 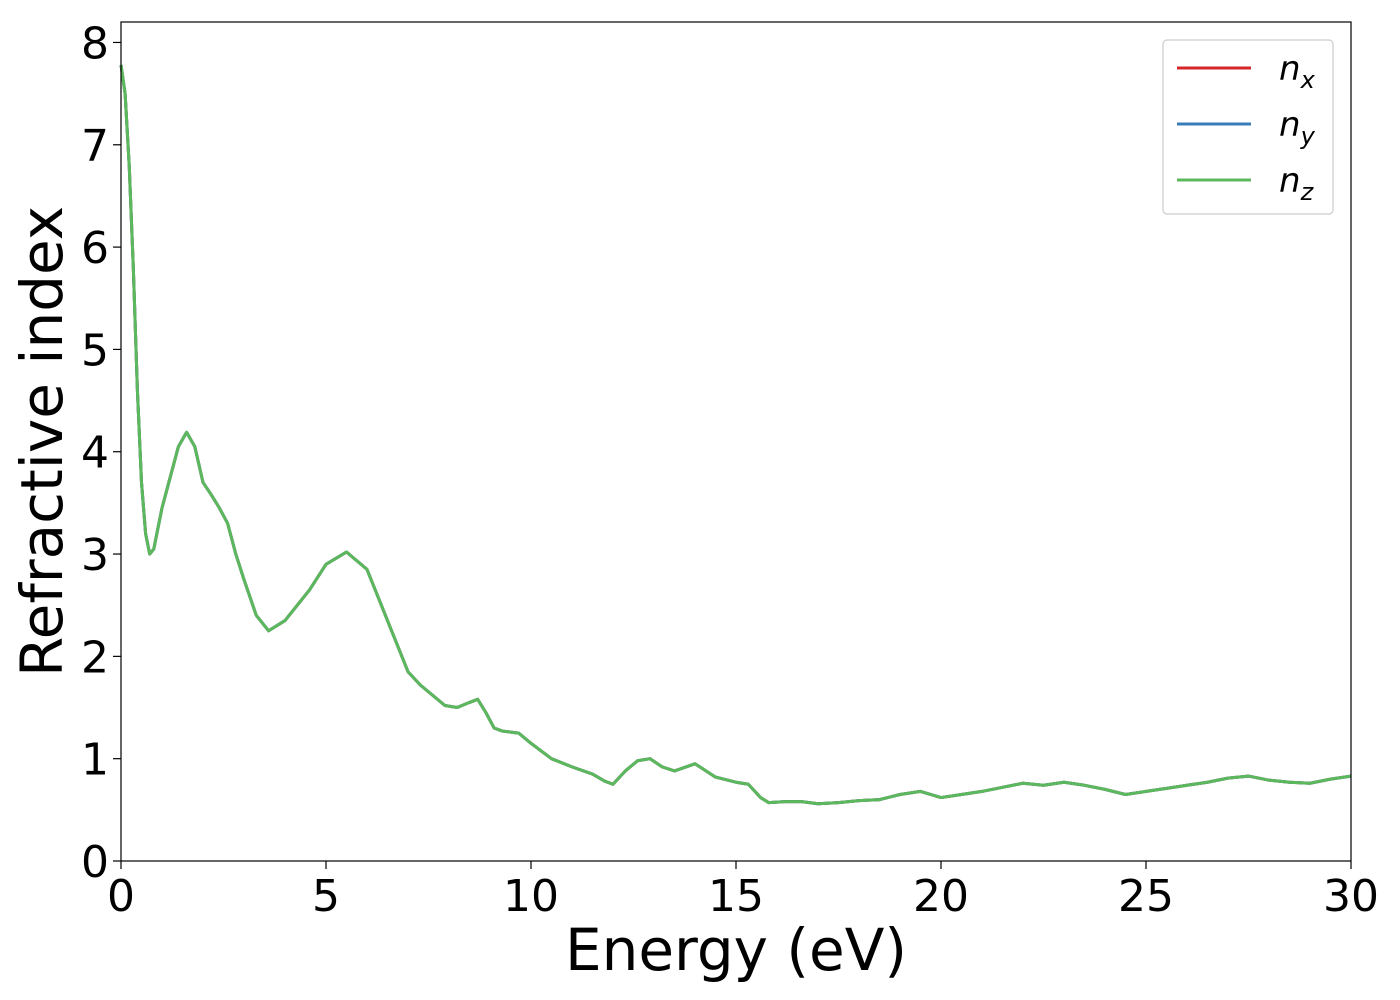 What do you see at coordinates (531, 896) in the screenshot?
I see `x-tick-label: 10` at bounding box center [531, 896].